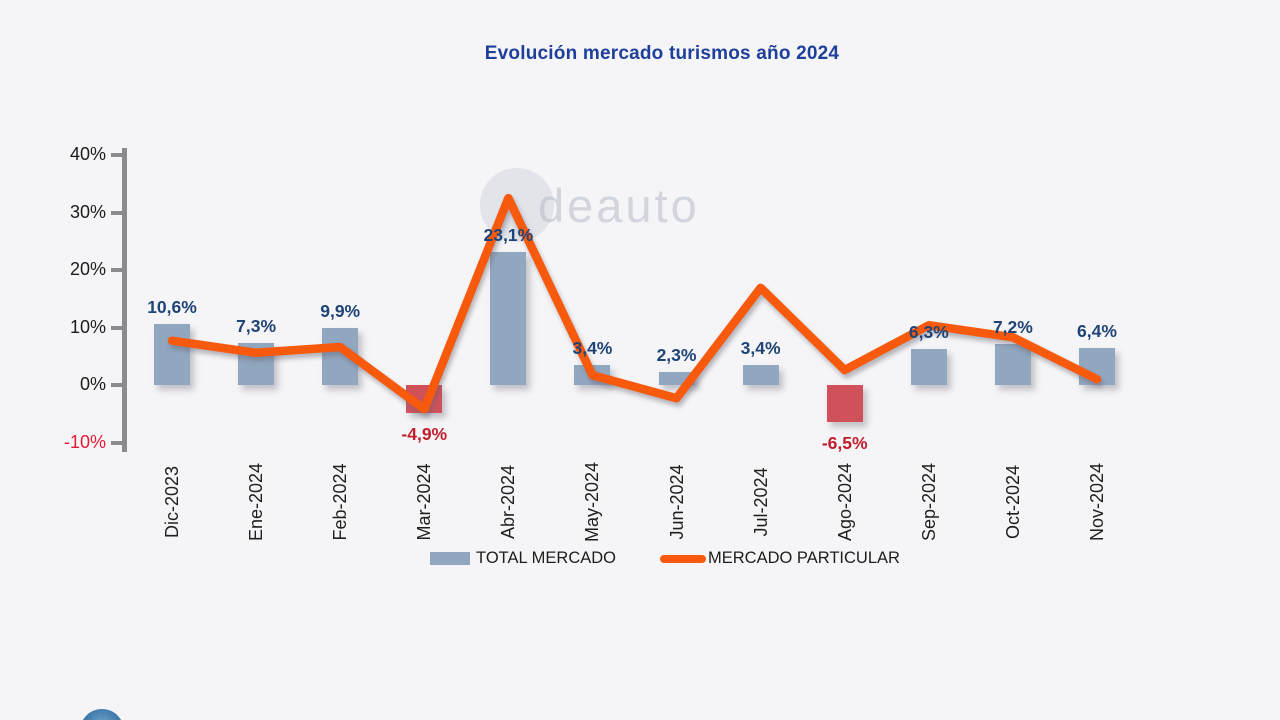  What do you see at coordinates (546, 558) in the screenshot?
I see `legend-total-mercado-label: TOTAL MERCADO` at bounding box center [546, 558].